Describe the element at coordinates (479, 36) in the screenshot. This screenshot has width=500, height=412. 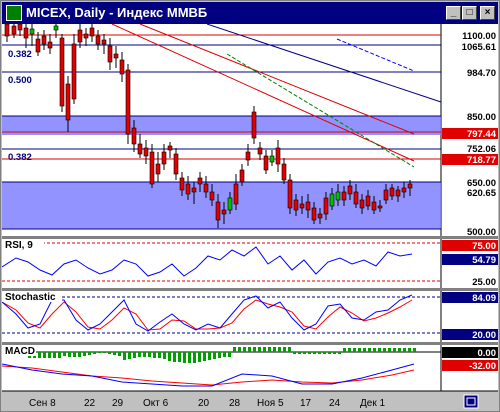
I see `price-label: 1100.00` at that location.